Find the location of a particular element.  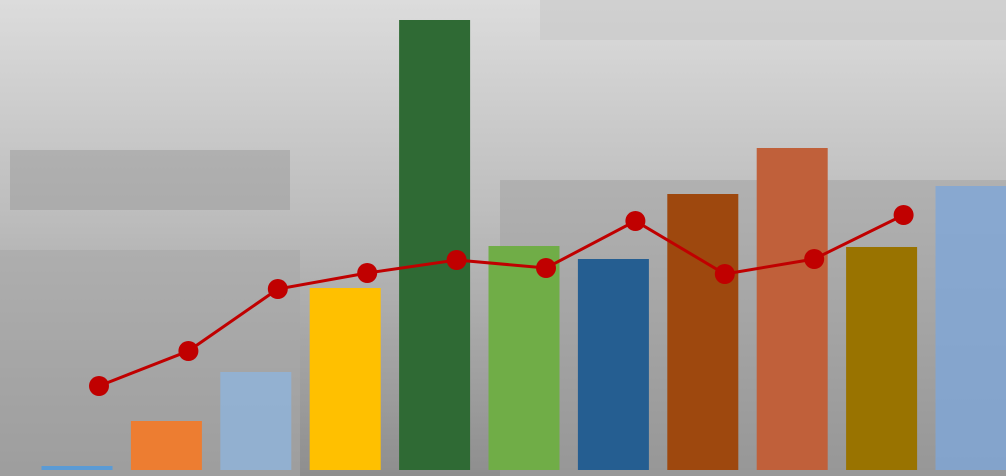

background-shelf is located at coordinates (150, 180).